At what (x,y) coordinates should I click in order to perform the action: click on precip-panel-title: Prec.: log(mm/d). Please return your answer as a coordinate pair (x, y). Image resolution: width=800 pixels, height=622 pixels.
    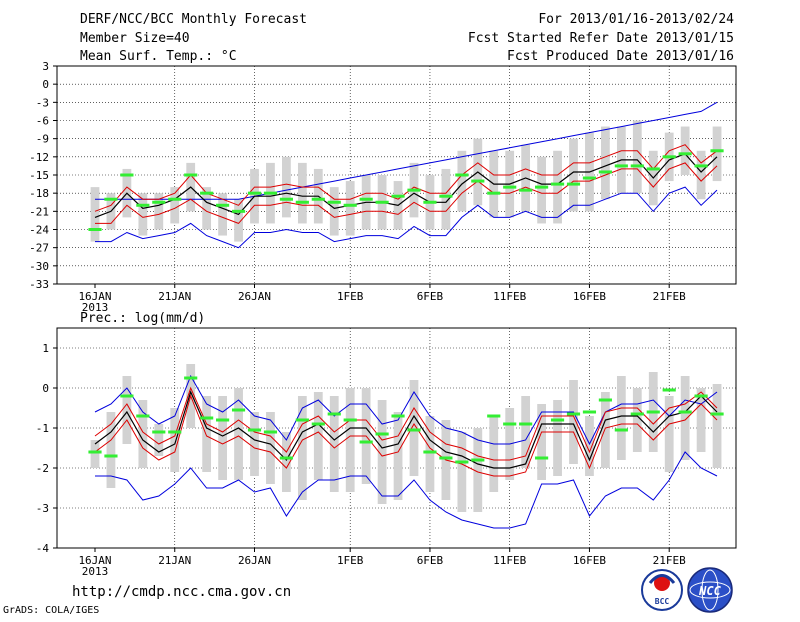
    Looking at the image, I should click on (142, 318).